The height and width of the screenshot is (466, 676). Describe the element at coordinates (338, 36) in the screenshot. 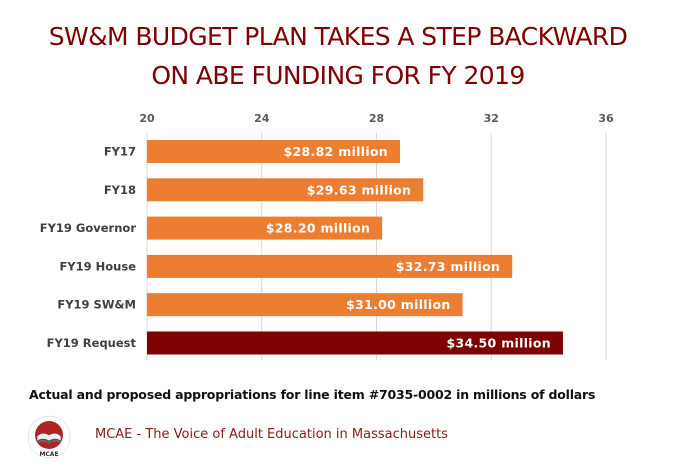

I see `chart-title-line-1: SW&M BUDGET PLAN TAKES A STEP BACKWARD` at that location.